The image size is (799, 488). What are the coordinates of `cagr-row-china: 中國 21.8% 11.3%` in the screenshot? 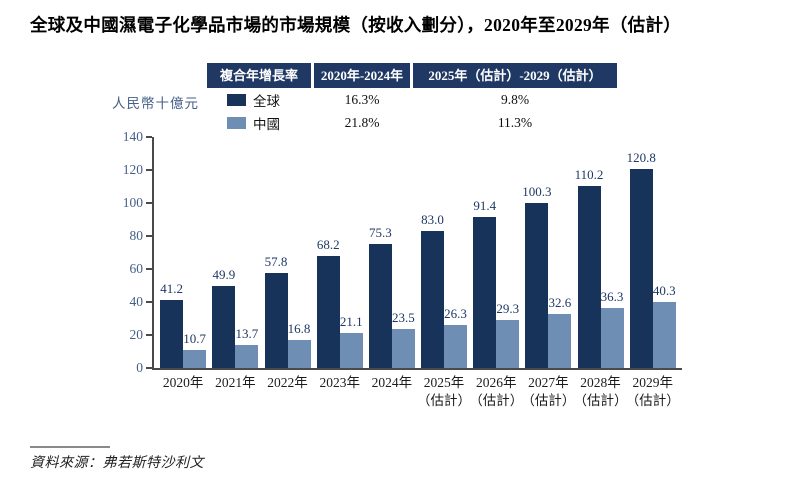 It's located at (412, 122).